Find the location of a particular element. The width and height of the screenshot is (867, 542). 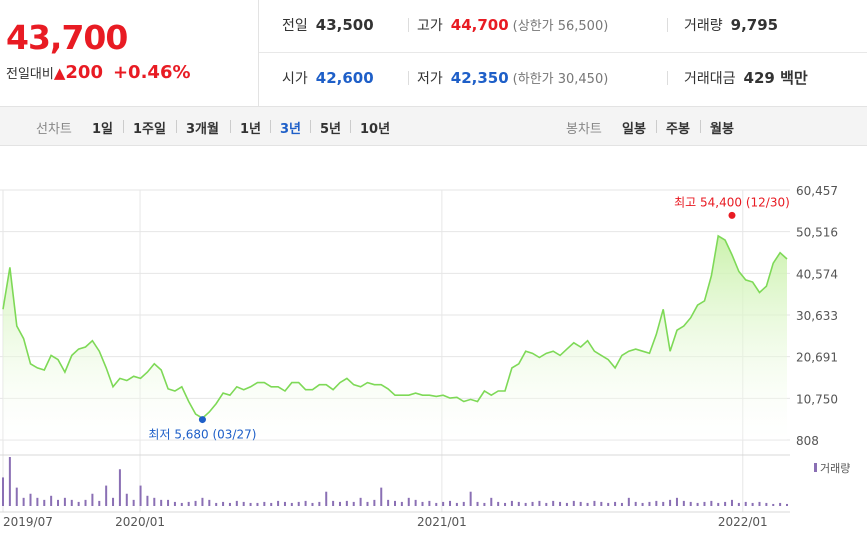

stat-open: 시가 42,600 is located at coordinates (328, 78).